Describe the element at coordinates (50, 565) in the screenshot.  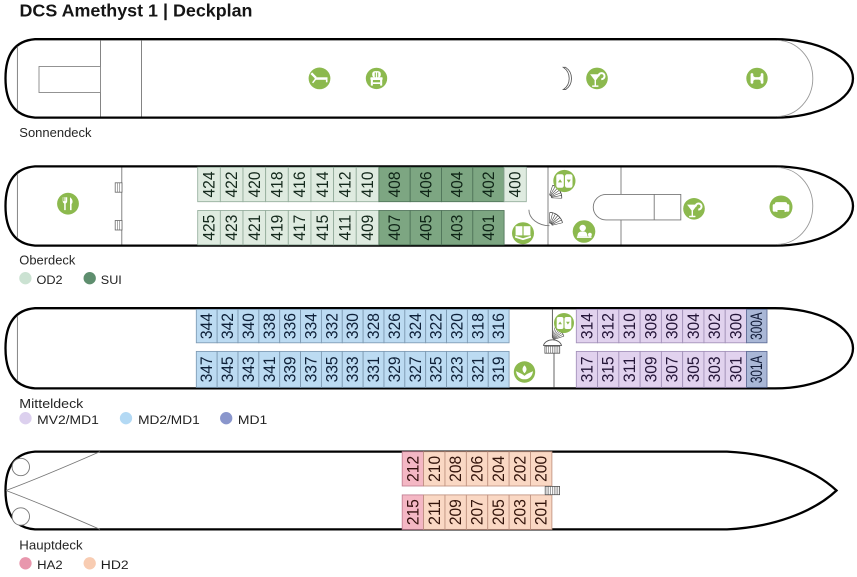
I see `svg-text: HA2` at that location.